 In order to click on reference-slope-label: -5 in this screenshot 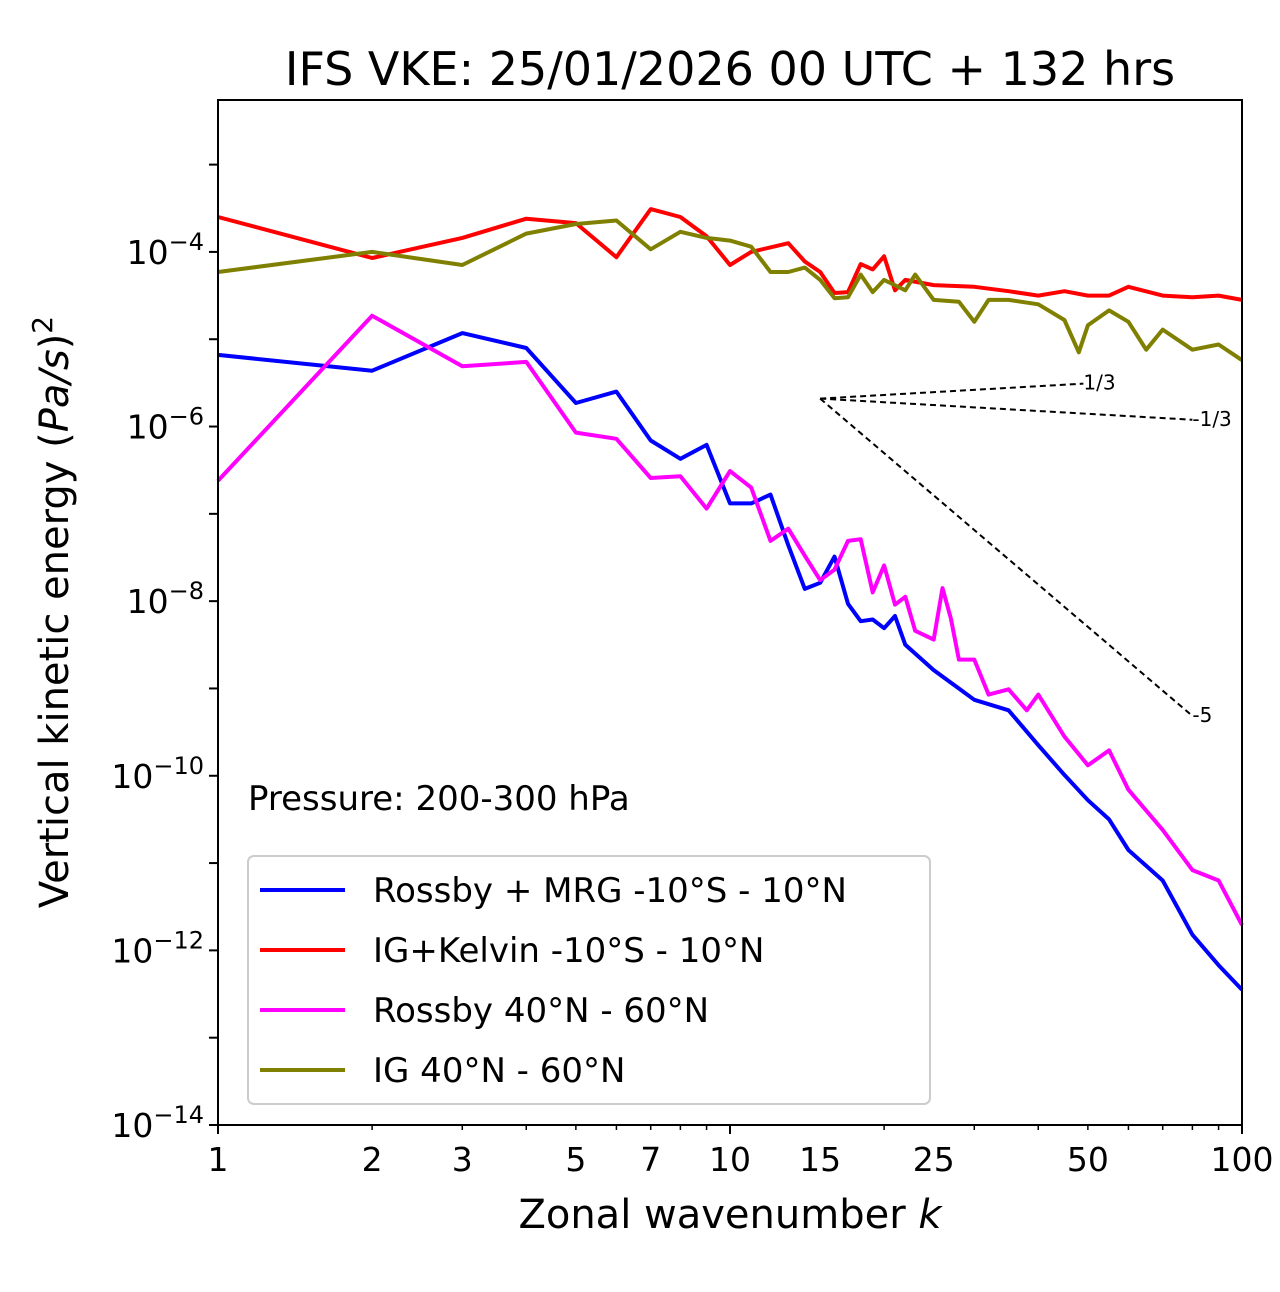, I will do `click(1202, 715)`.